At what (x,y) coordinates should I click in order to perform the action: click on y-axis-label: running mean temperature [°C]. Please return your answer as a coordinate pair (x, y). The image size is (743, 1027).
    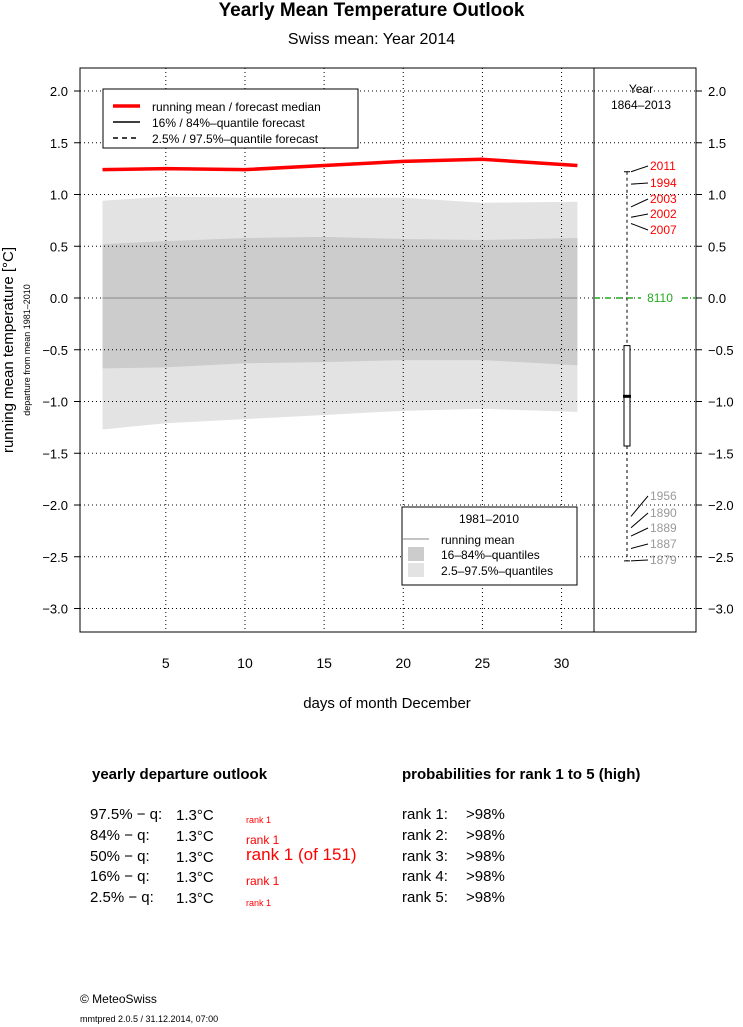
    Looking at the image, I should click on (8, 350).